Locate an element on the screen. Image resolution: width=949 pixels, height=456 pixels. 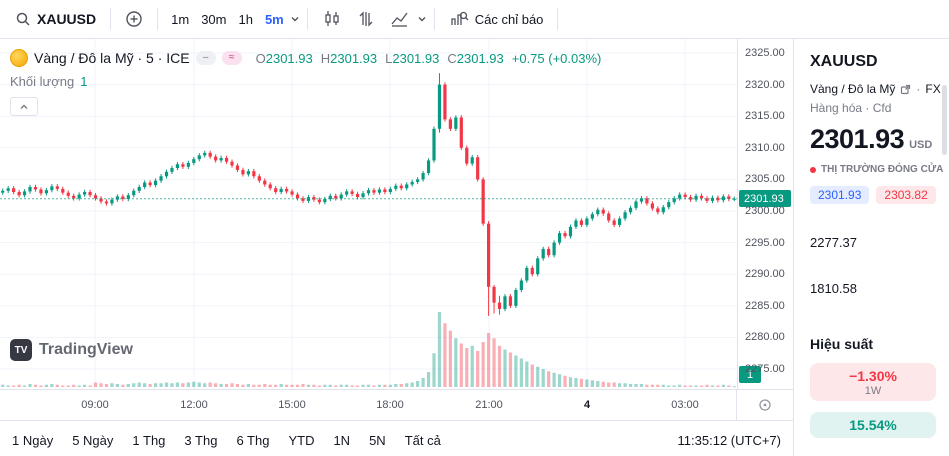
market-status-row: THỊ TRƯỜNG ĐÓNG CỬA is located at coordinates (879, 169).